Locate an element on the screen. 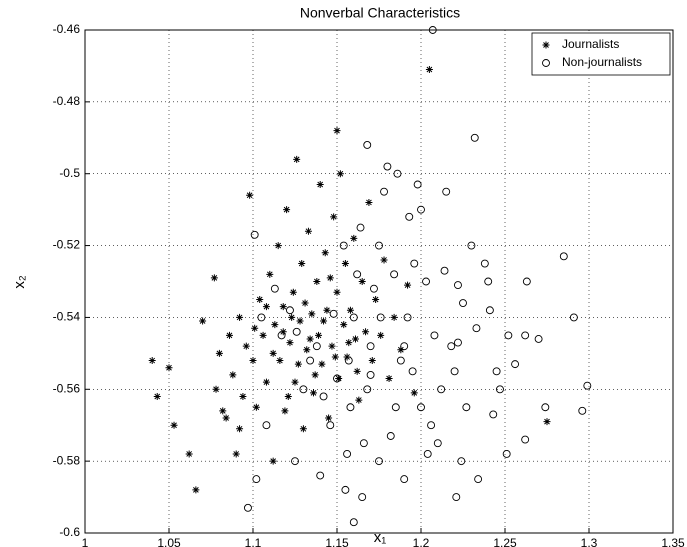  x-tick-label: 1.25 is located at coordinates (505, 541).